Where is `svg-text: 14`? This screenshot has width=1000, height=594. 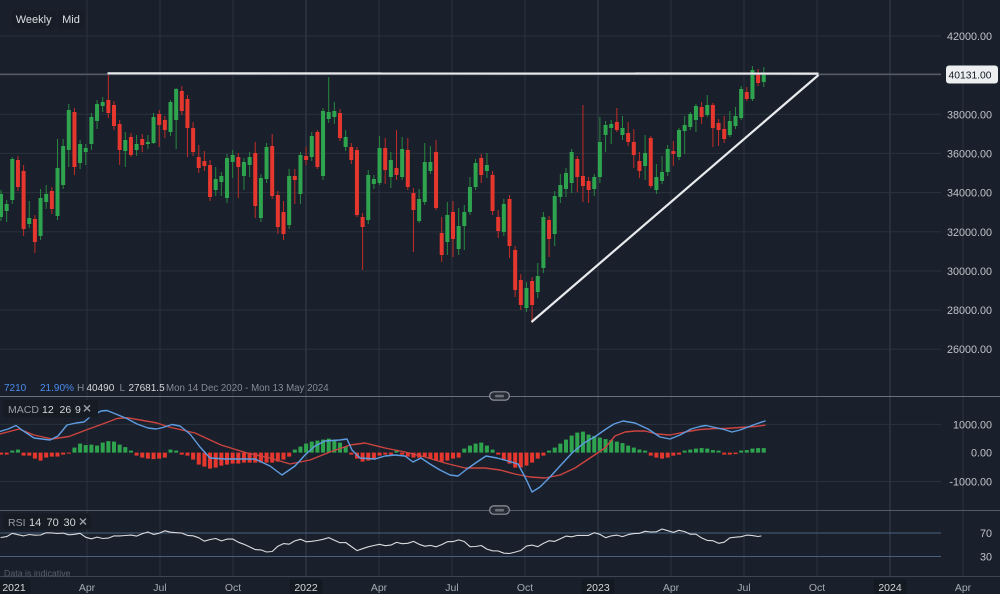 svg-text: 14 is located at coordinates (35, 523).